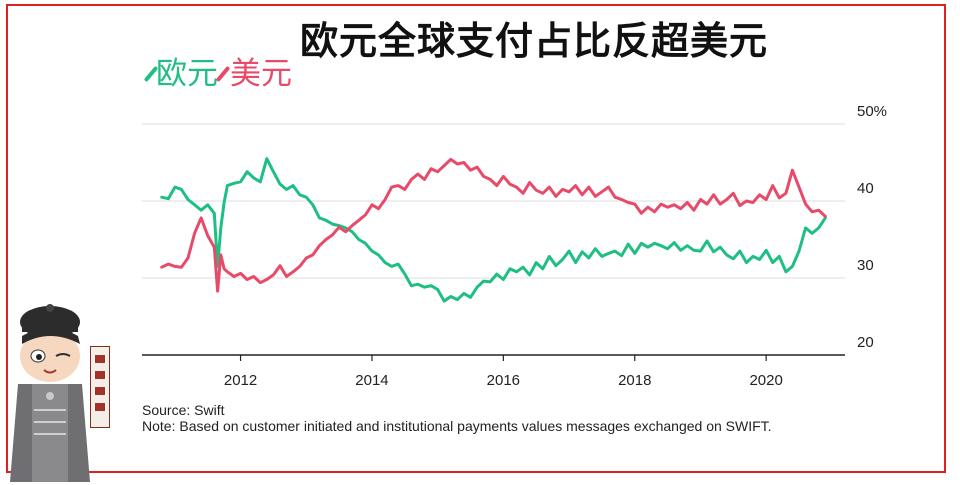  I want to click on y-tick-label: 40, so click(865, 188).